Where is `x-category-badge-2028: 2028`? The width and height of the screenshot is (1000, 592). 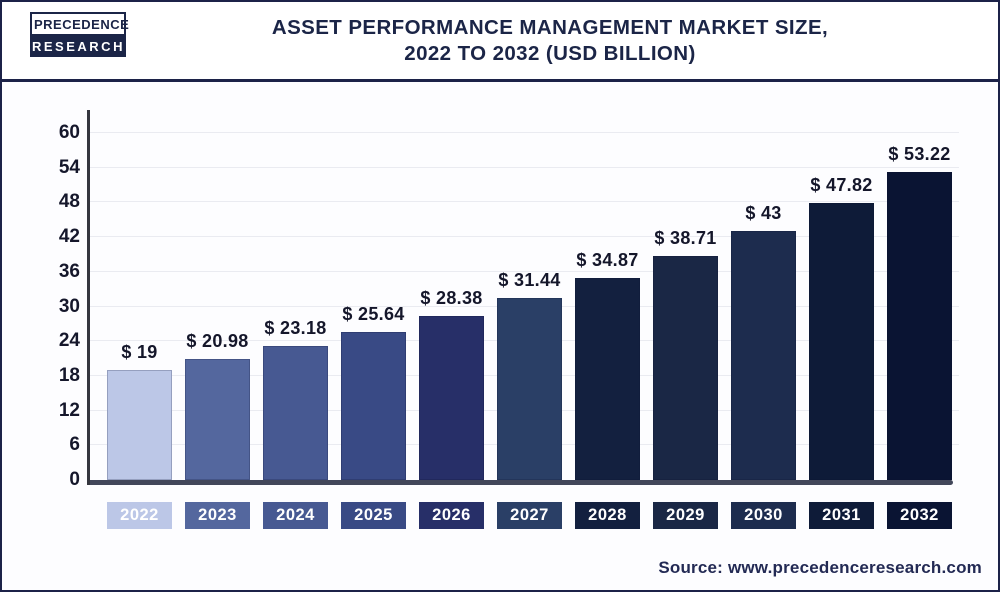 x-category-badge-2028: 2028 is located at coordinates (607, 515).